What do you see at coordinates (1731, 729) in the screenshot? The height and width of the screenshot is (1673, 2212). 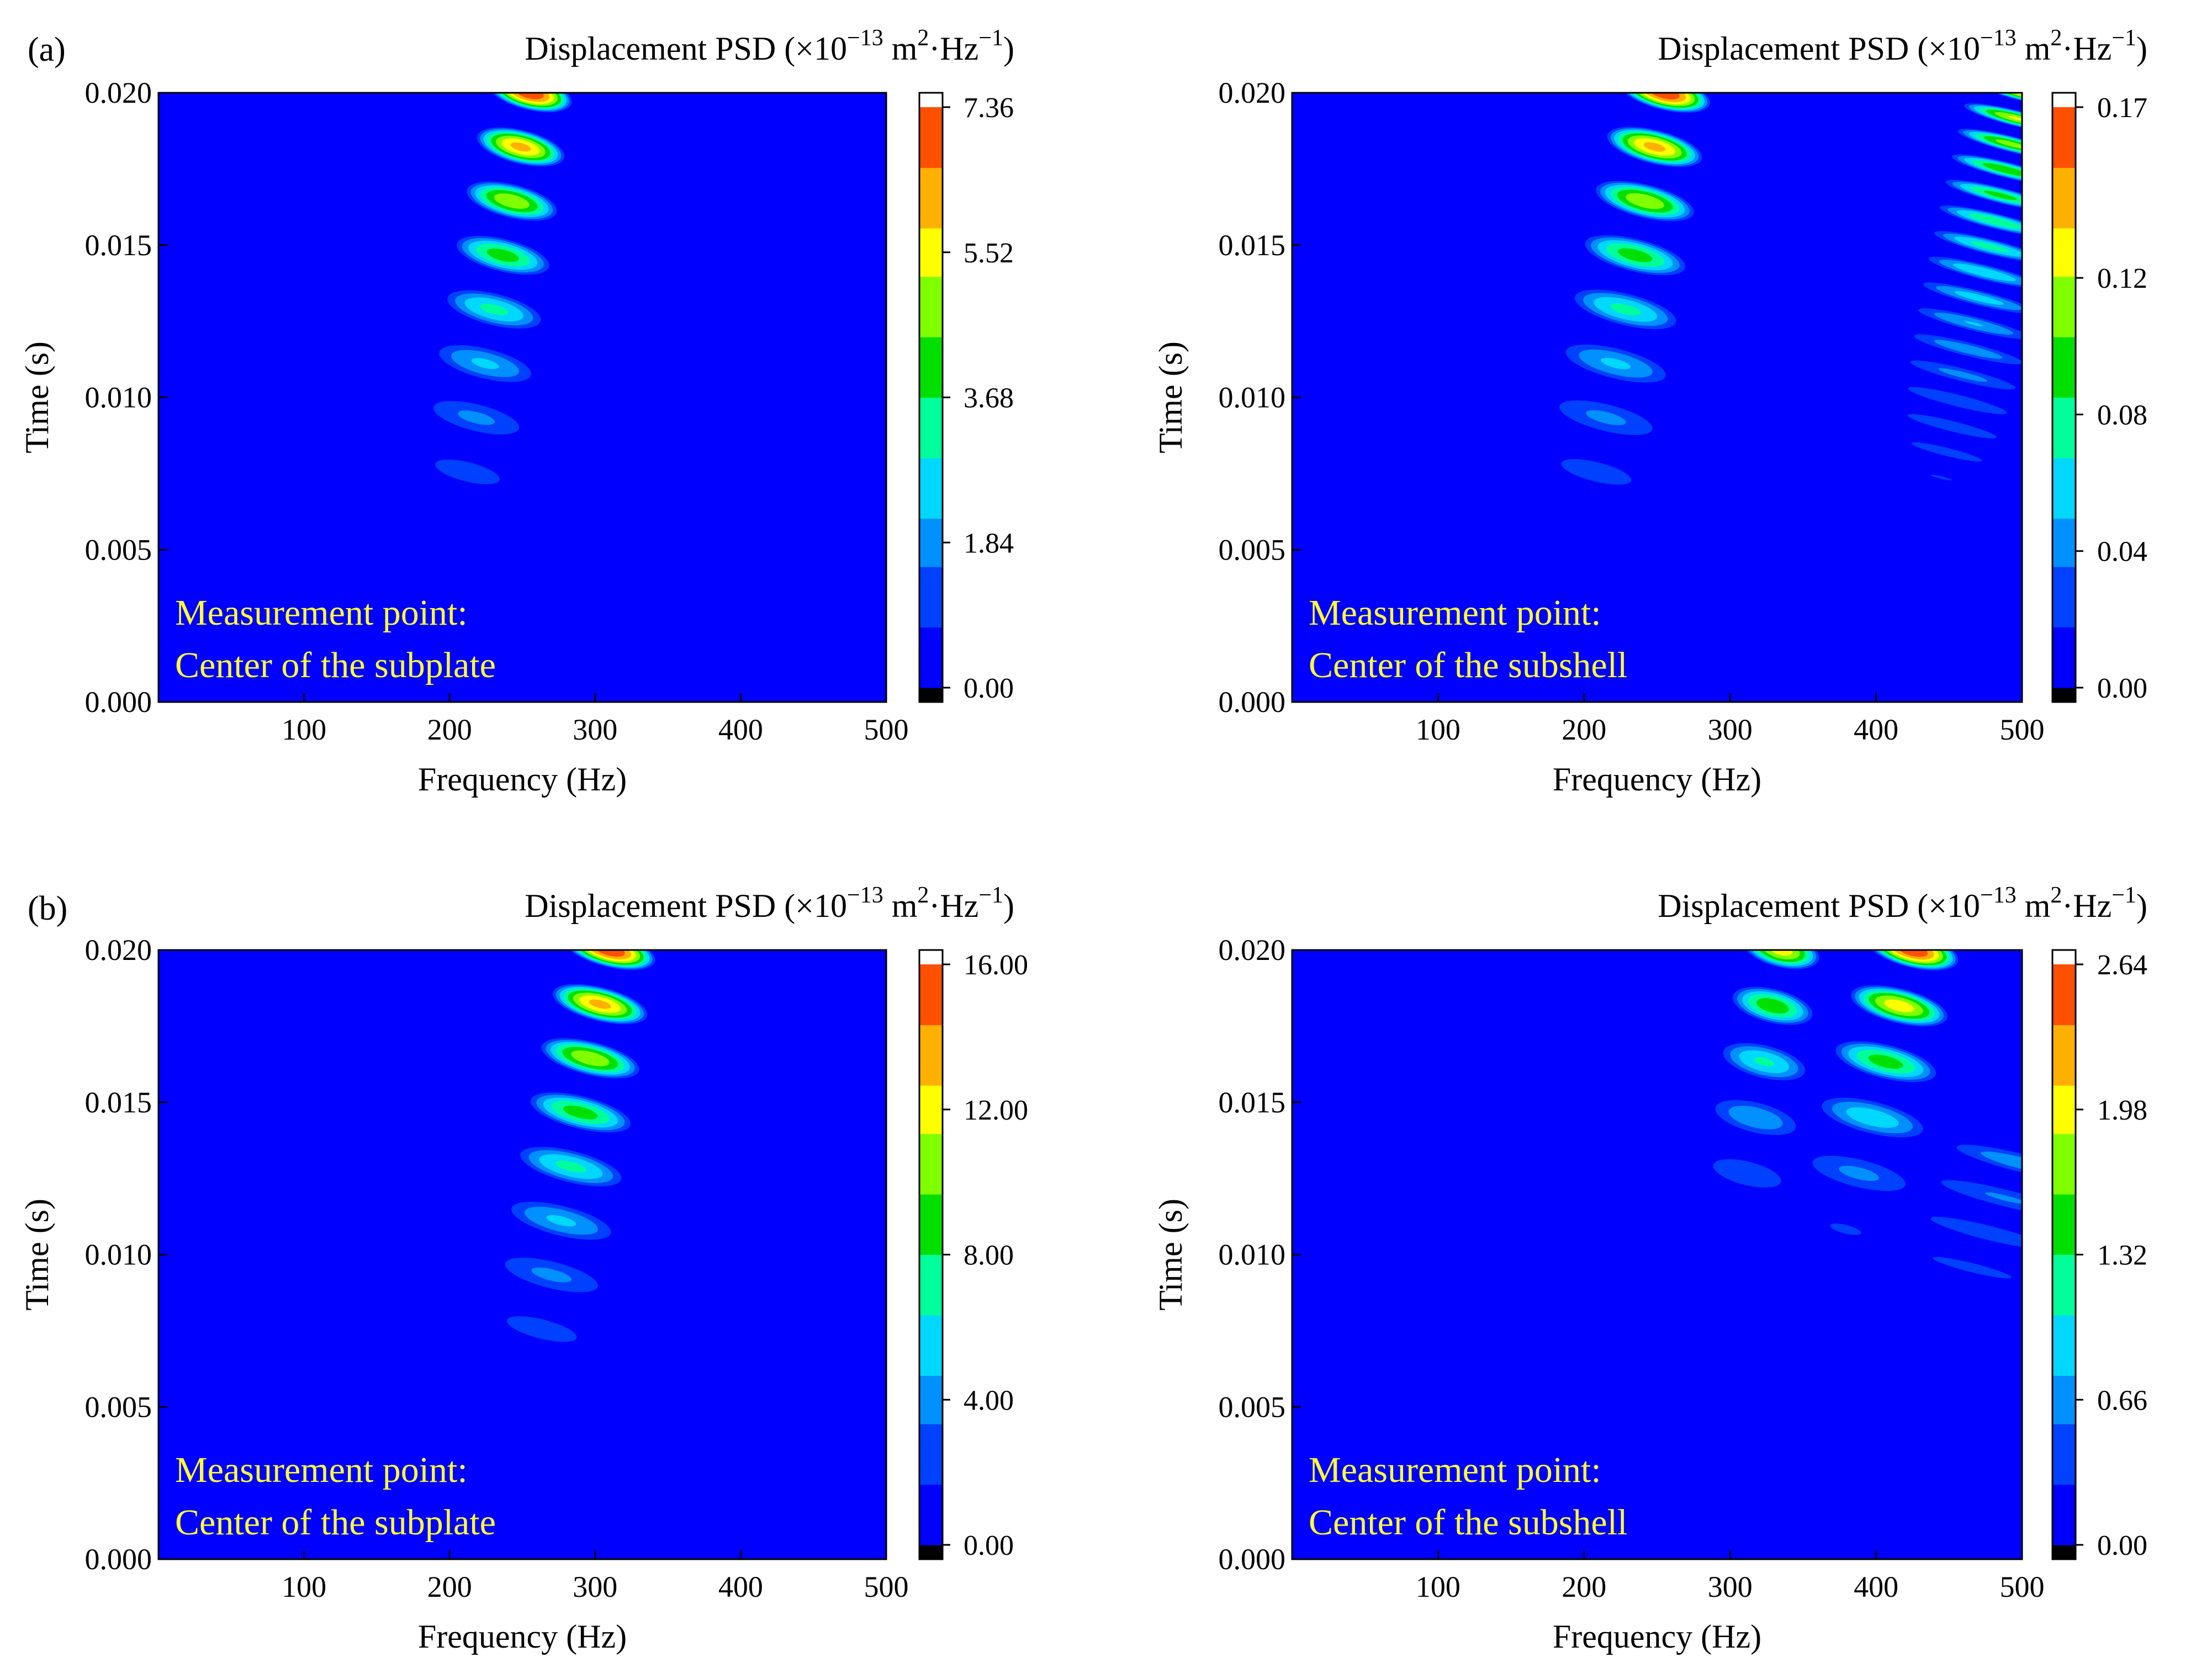 I see `x-tick-label: 300` at bounding box center [1731, 729].